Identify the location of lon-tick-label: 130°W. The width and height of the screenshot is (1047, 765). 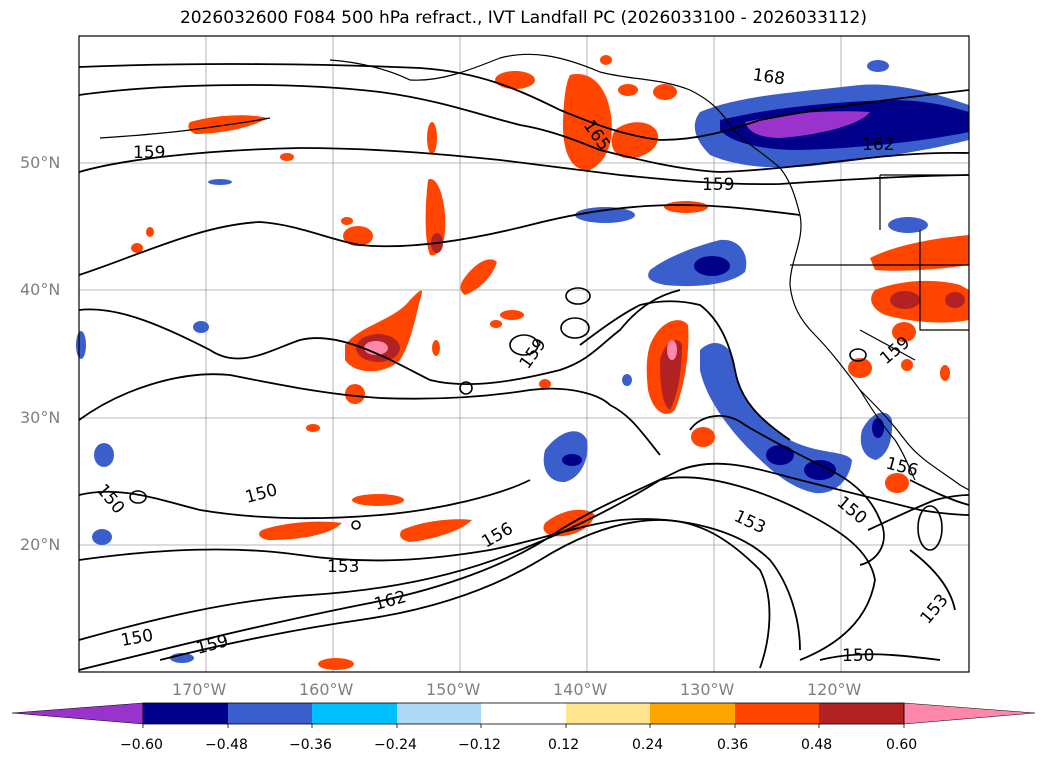
(707, 689).